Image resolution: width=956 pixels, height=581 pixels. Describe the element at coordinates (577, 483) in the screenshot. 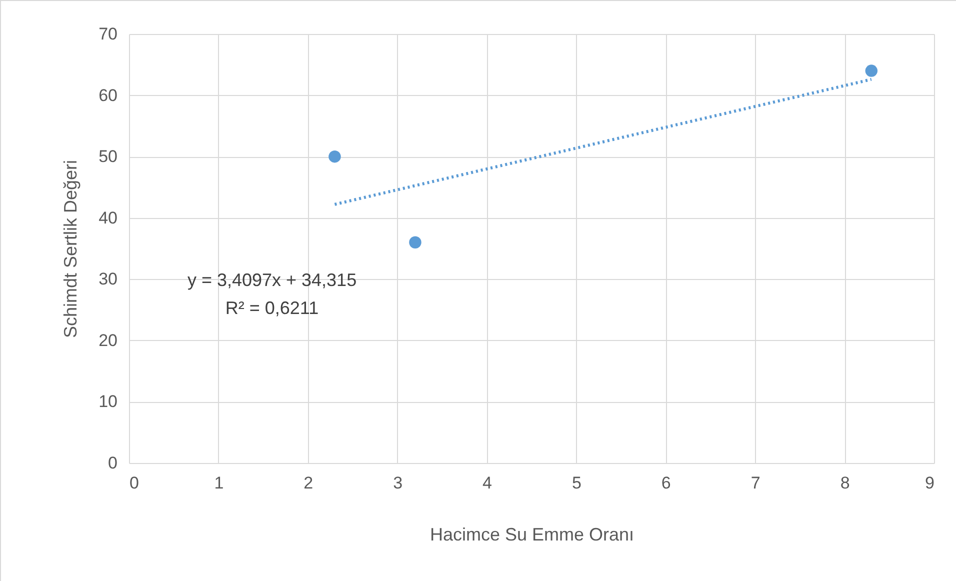

I see `x-tick-label: 5` at that location.